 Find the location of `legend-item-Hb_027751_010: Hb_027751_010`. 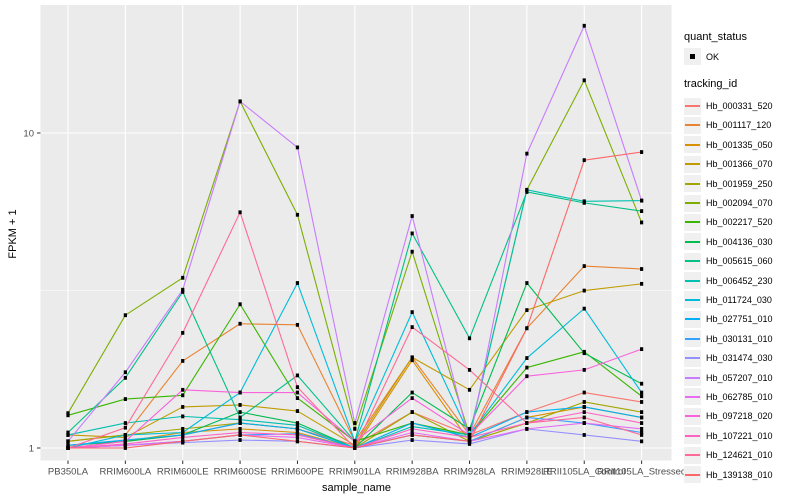

legend-item-Hb_027751_010: Hb_027751_010 is located at coordinates (741, 319).